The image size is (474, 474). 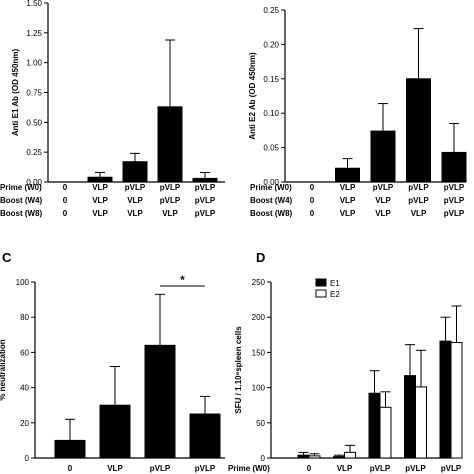 I want to click on y-axis-label: % neutralization, so click(x=3, y=369).